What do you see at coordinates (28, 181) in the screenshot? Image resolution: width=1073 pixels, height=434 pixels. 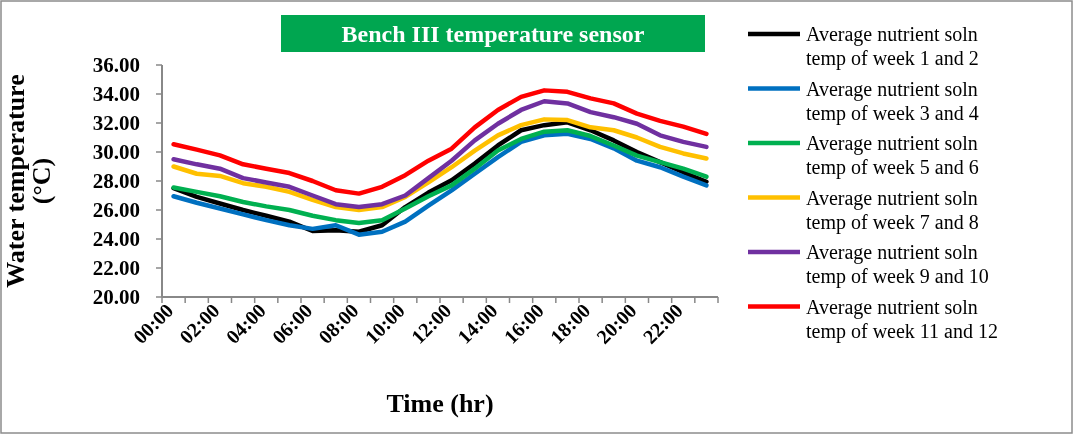 I see `y-axis-title: Water temperature (°C)` at bounding box center [28, 181].